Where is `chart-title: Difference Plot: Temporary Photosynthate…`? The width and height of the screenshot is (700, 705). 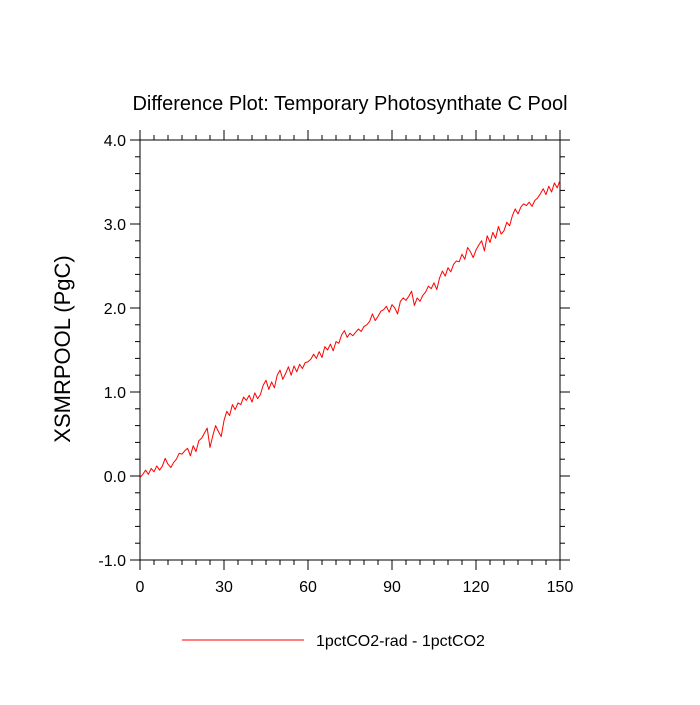
chart-title: Difference Plot: Temporary Photosynthate… is located at coordinates (349, 104).